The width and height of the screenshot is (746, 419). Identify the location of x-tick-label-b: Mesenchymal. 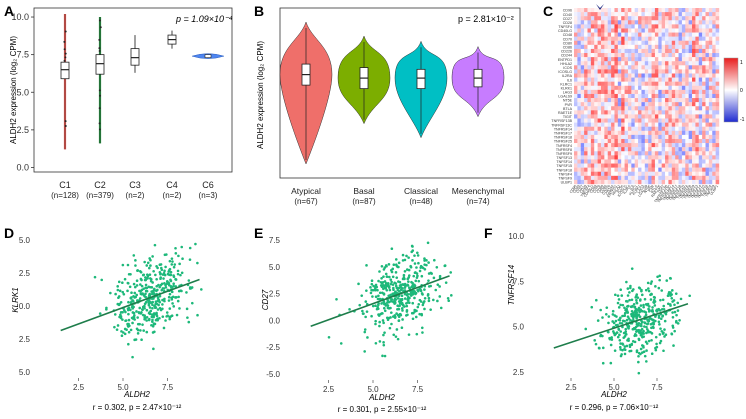
(478, 191).